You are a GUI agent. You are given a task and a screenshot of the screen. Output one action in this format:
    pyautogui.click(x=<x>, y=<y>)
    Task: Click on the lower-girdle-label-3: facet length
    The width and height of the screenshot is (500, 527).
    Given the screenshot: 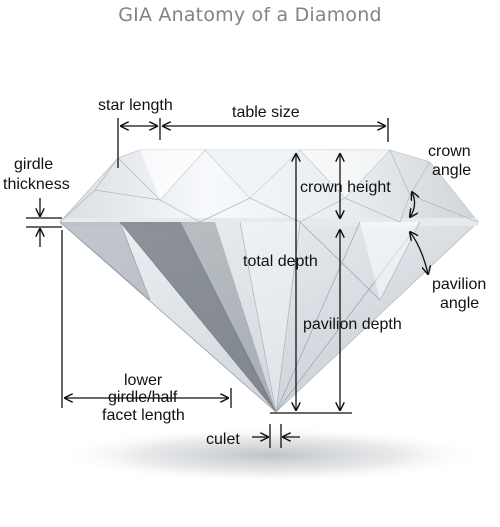 What is the action you would take?
    pyautogui.click(x=143, y=415)
    